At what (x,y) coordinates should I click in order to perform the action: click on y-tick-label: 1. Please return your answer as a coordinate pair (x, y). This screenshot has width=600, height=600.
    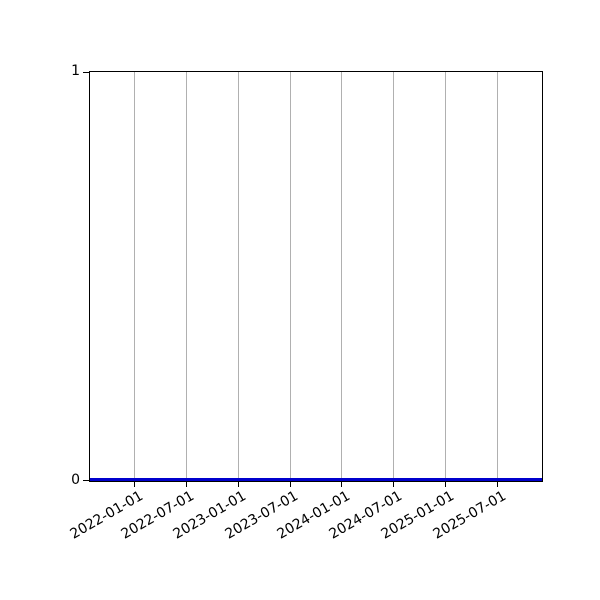
    Looking at the image, I should click on (75, 70).